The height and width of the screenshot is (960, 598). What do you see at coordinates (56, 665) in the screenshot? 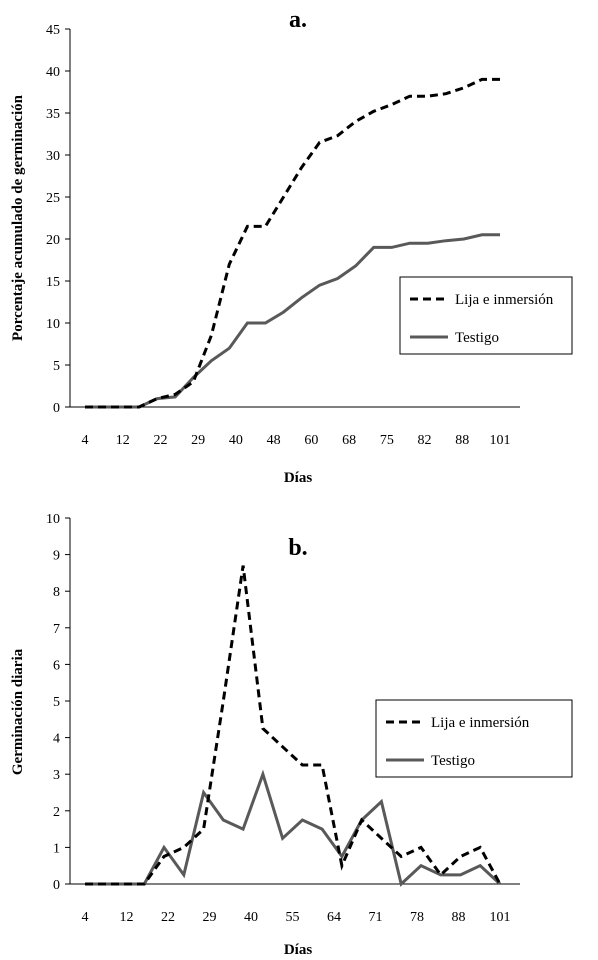
I see `y-tick-label: 6` at bounding box center [56, 665].